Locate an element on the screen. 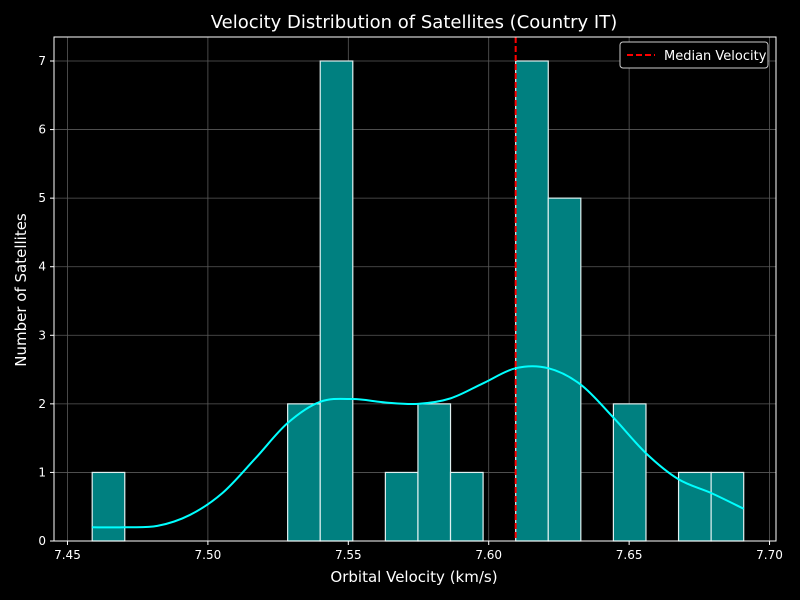  y-tick-label: 0 is located at coordinates (42, 541).